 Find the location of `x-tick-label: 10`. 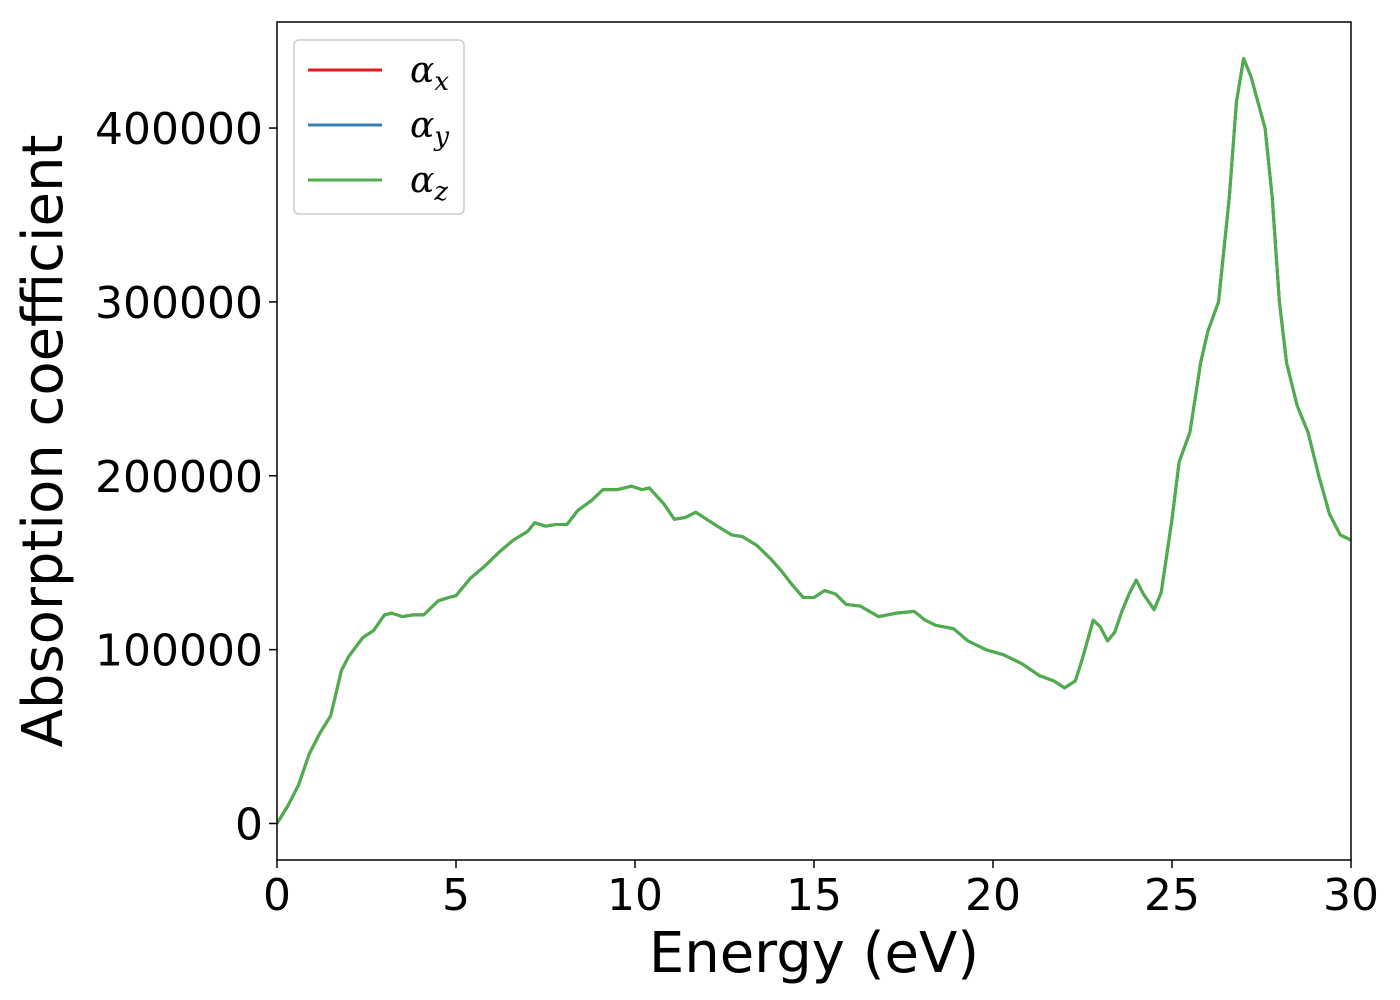

x-tick-label: 10 is located at coordinates (635, 895).